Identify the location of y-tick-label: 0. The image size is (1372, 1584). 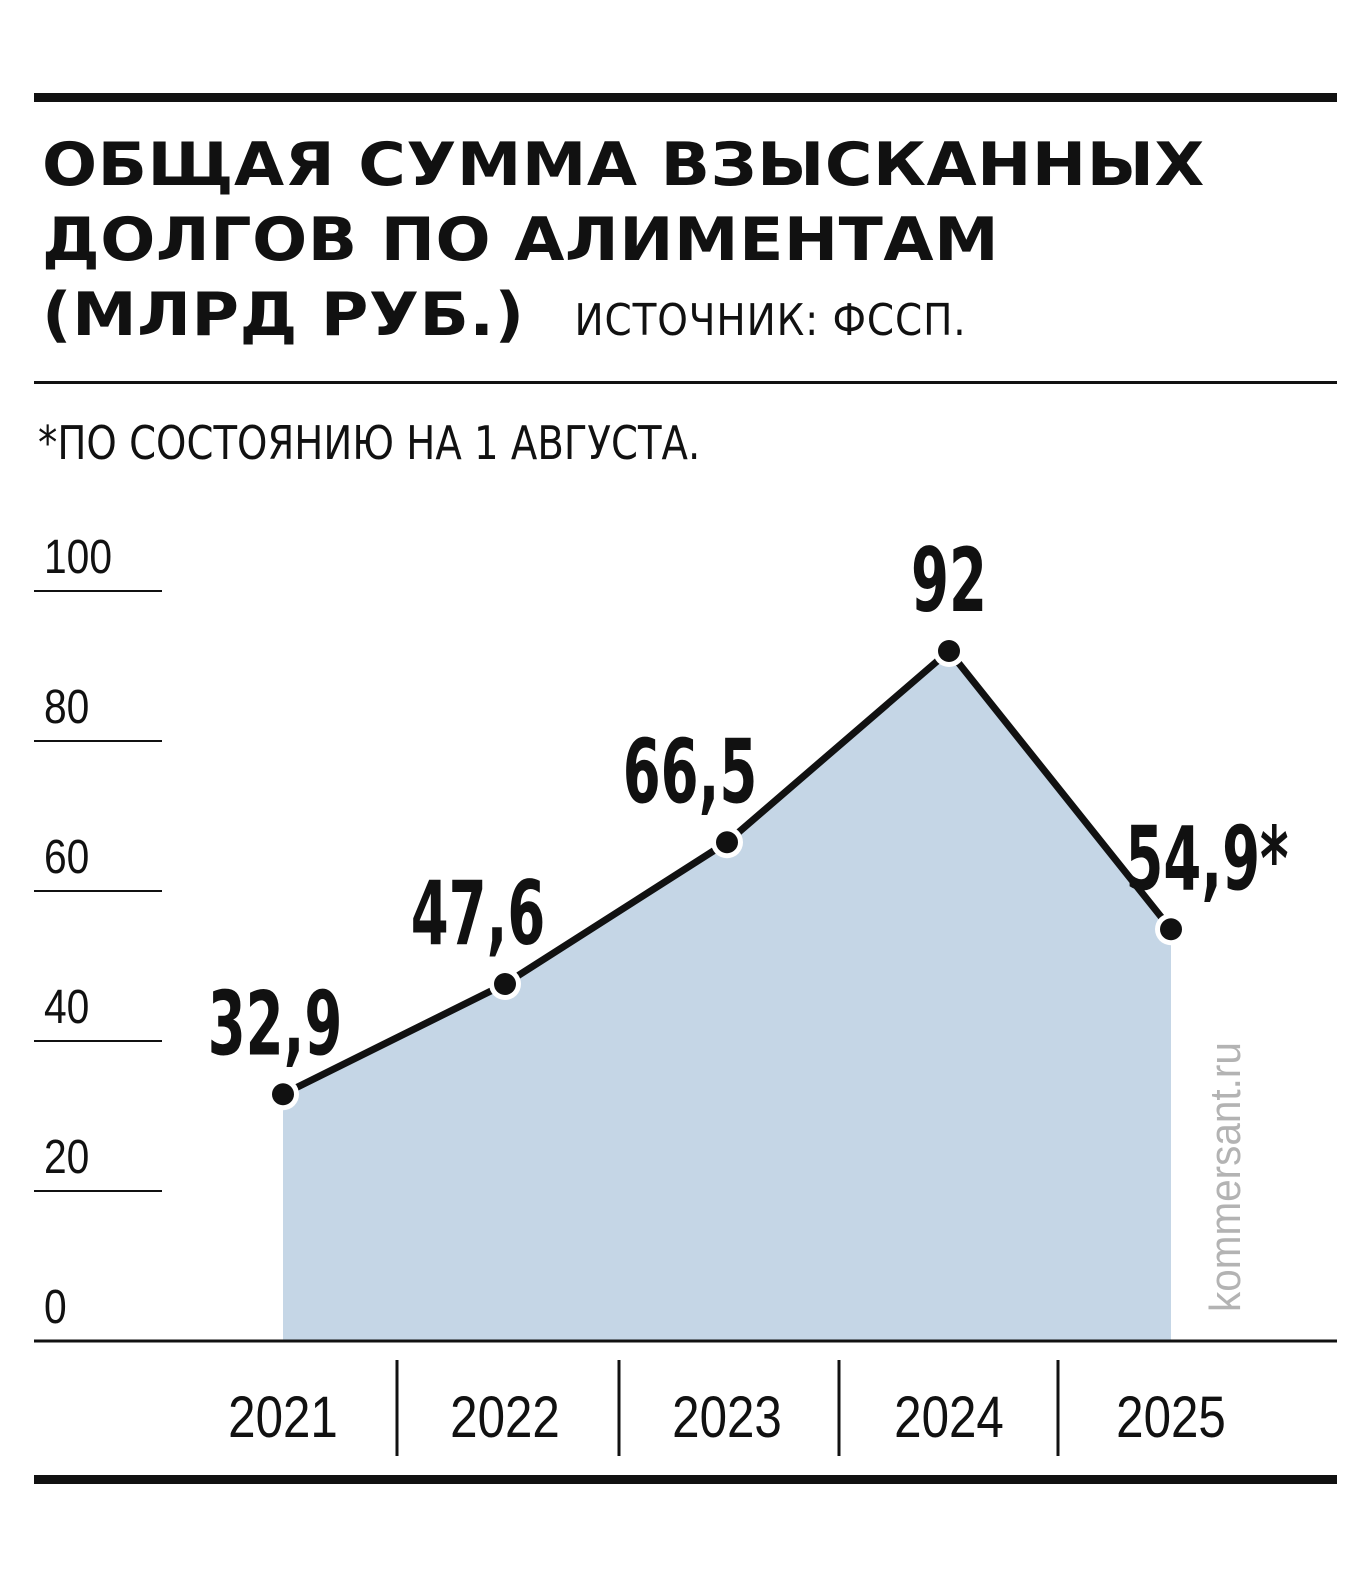
(55, 1307).